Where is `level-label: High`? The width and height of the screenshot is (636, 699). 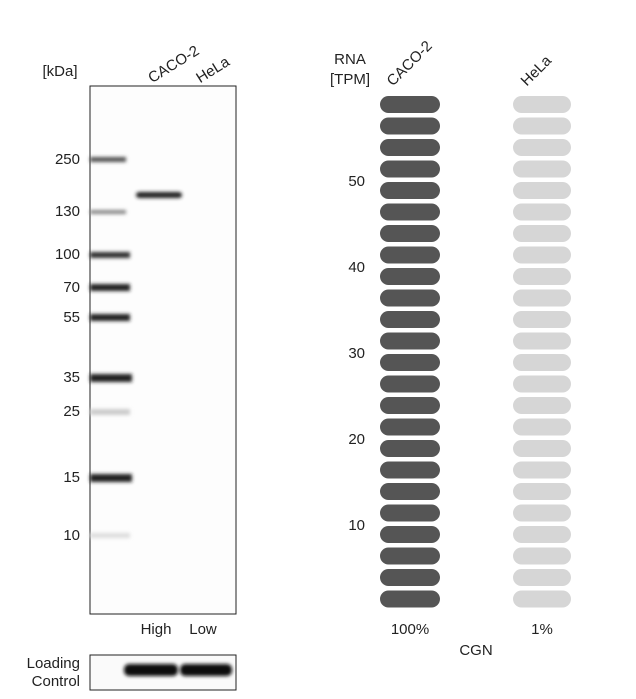
level-label: High is located at coordinates (156, 629).